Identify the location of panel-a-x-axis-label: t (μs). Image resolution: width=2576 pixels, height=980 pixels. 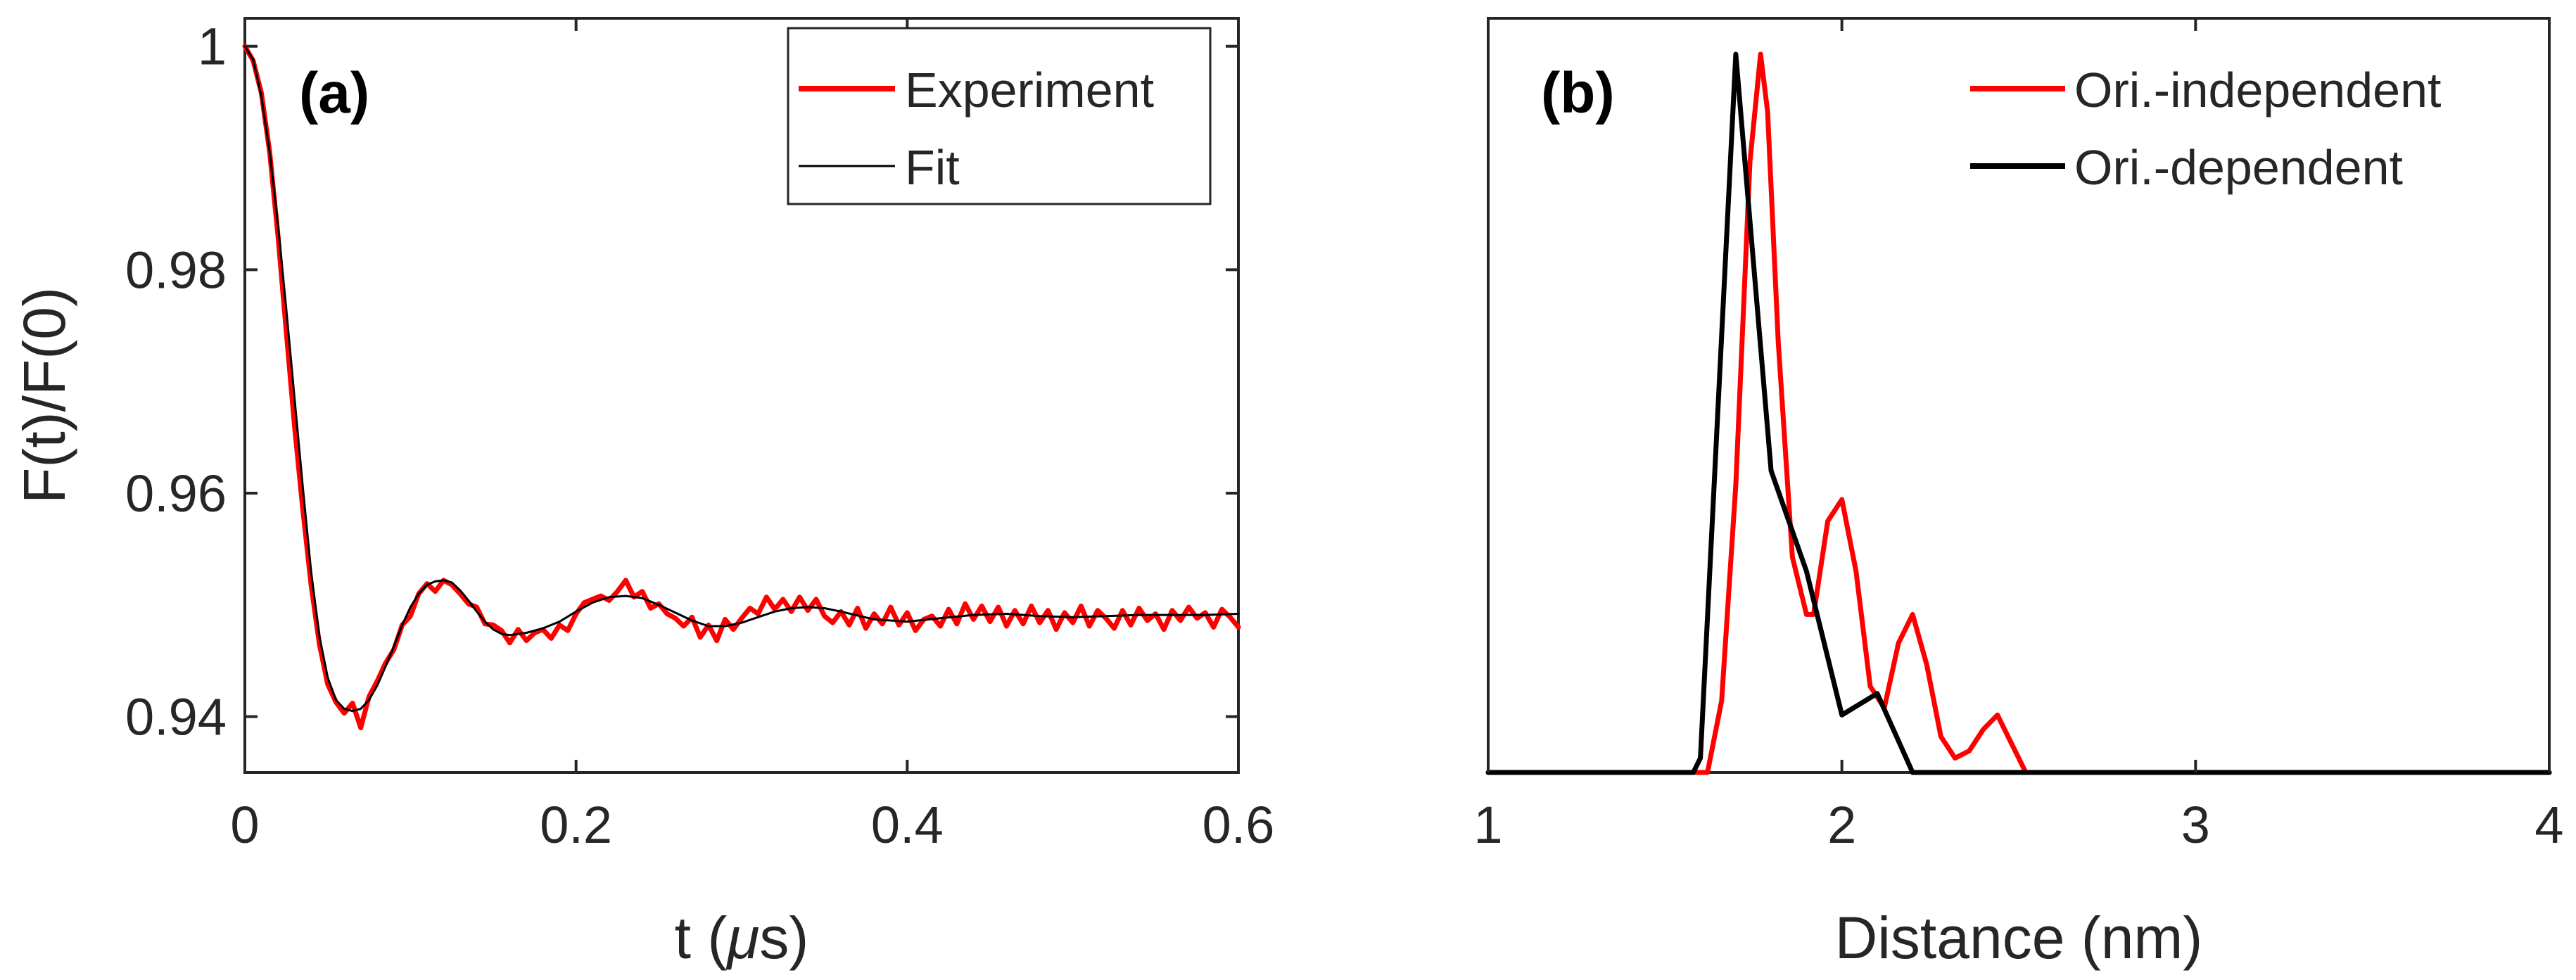
(742, 938).